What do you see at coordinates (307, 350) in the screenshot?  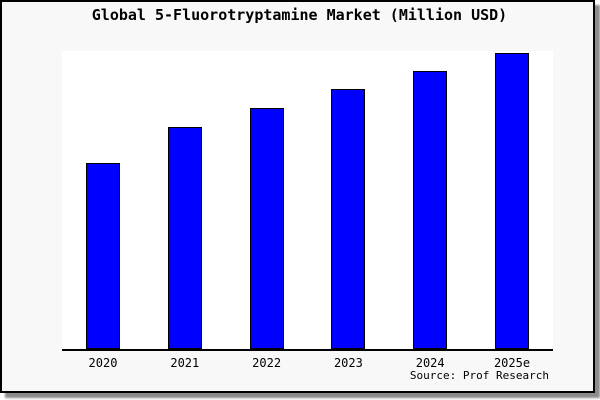 I see `x-axis-line` at bounding box center [307, 350].